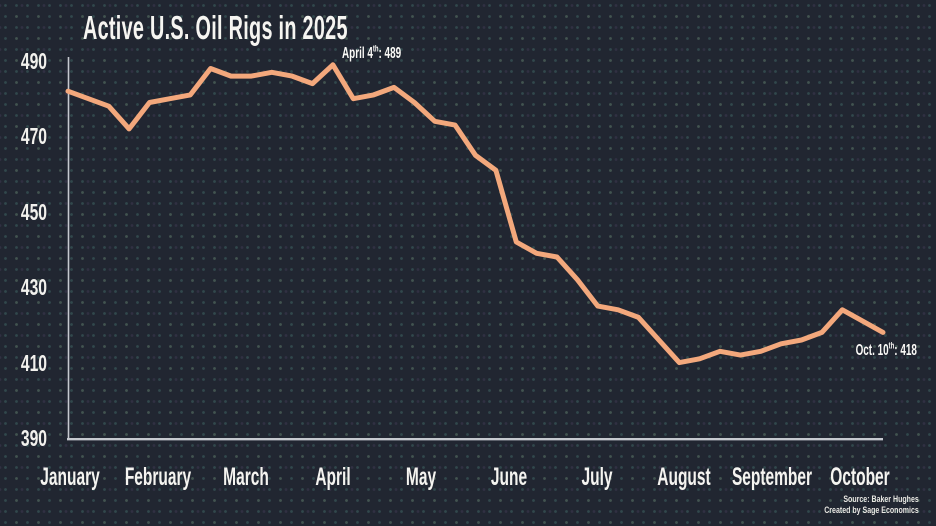  I want to click on source-credit: Source: Baker Hughes, so click(881, 499).